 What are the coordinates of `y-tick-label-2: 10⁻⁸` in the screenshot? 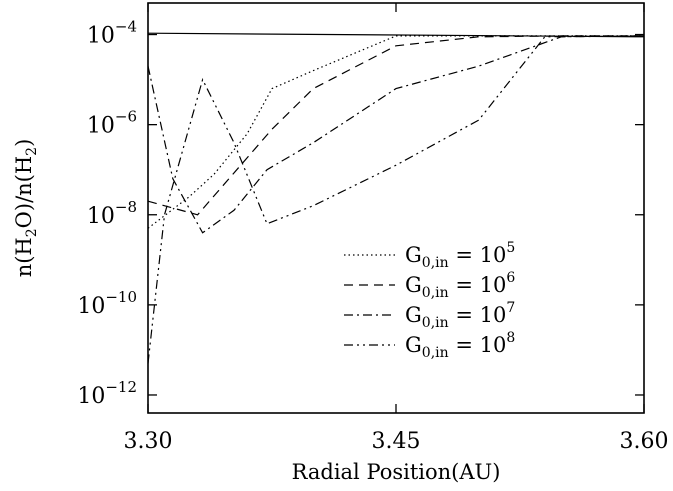 It's located at (112, 213).